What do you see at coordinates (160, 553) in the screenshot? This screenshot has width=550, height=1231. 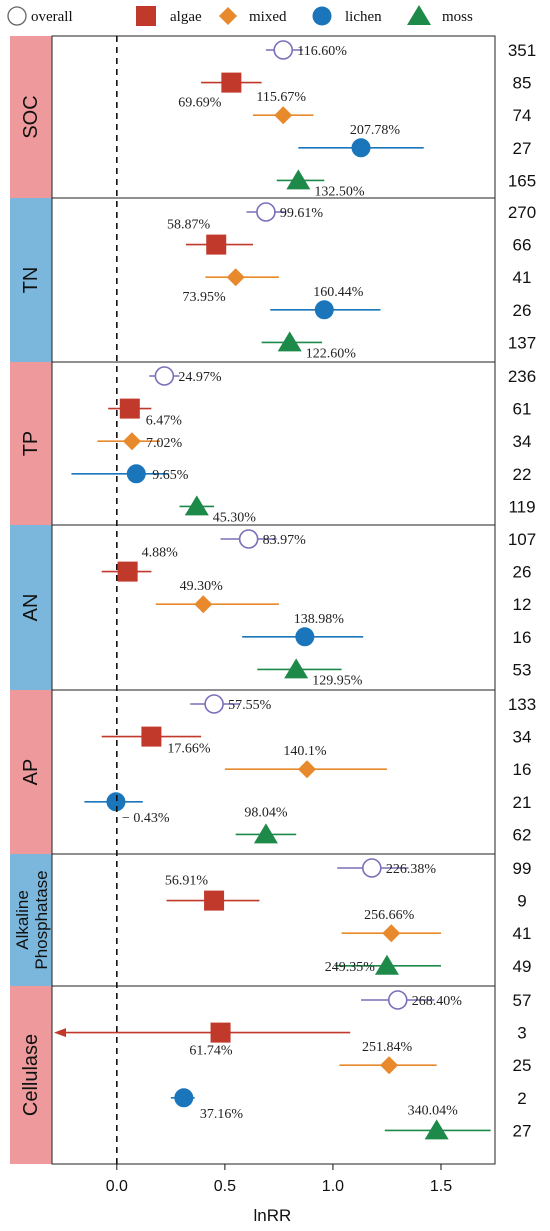 I see `pct-label: 4.88%` at bounding box center [160, 553].